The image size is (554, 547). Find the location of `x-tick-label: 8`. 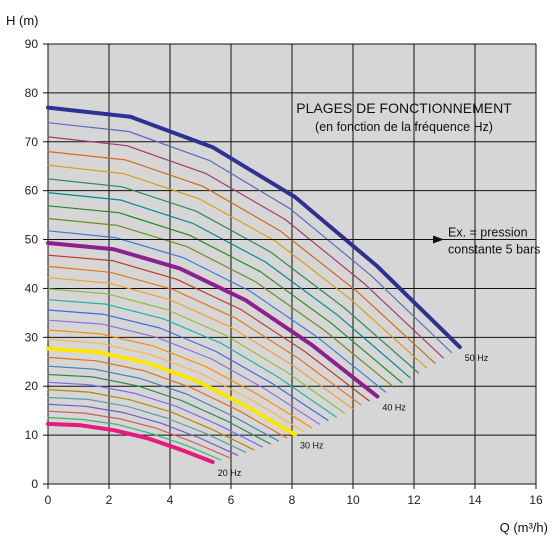

x-tick-label: 8 is located at coordinates (292, 500).